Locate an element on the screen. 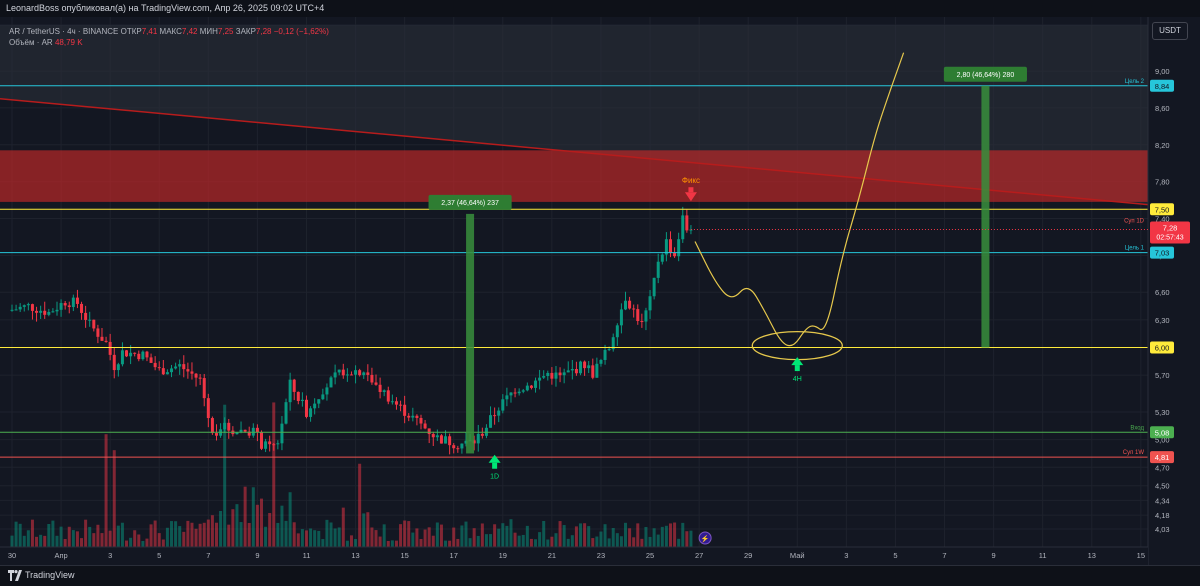 The image size is (1200, 586). sell-arrow-icon is located at coordinates (690, 197).